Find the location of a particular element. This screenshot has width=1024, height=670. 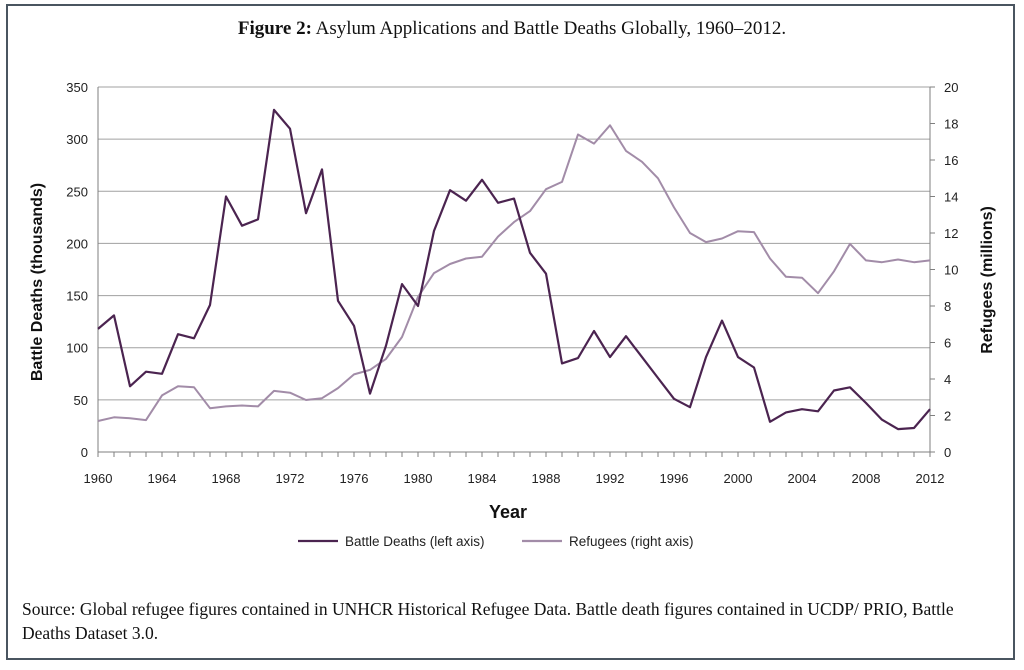

figure-label: Figure 2: is located at coordinates (274, 28).